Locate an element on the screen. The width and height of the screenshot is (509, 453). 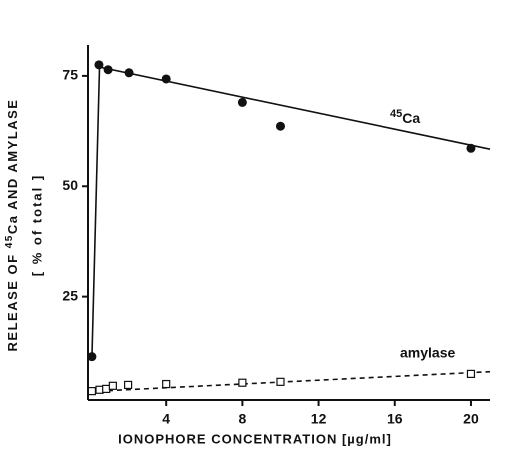
series-label: amylase is located at coordinates (427, 352).